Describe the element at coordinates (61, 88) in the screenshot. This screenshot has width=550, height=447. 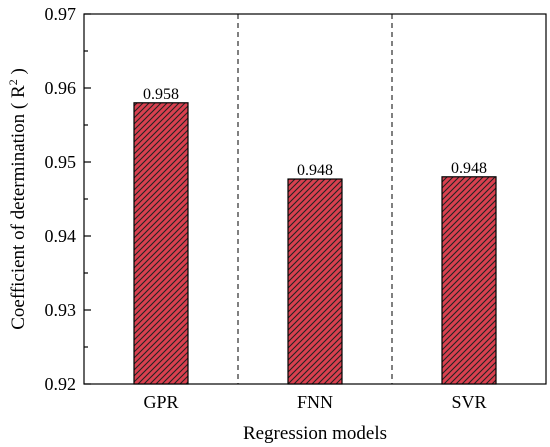
I see `y-tick-label: 0.96` at that location.